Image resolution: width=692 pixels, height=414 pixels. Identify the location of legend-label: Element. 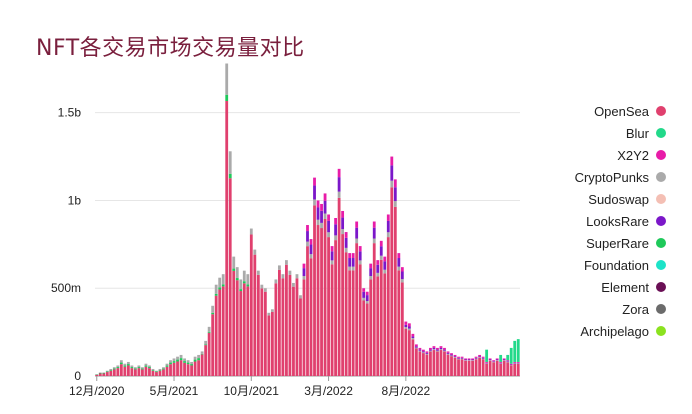
(625, 287).